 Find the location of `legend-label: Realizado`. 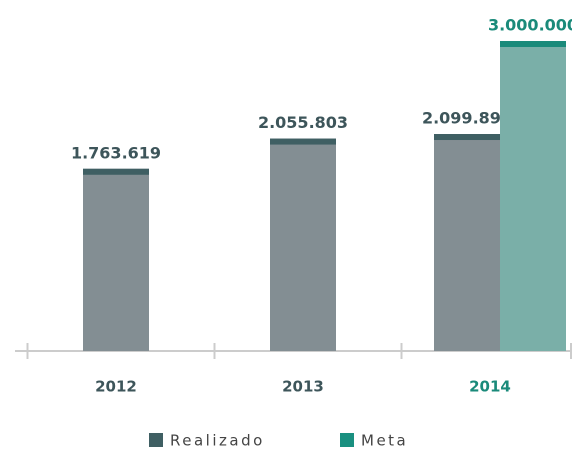

legend-label: Realizado is located at coordinates (217, 441).